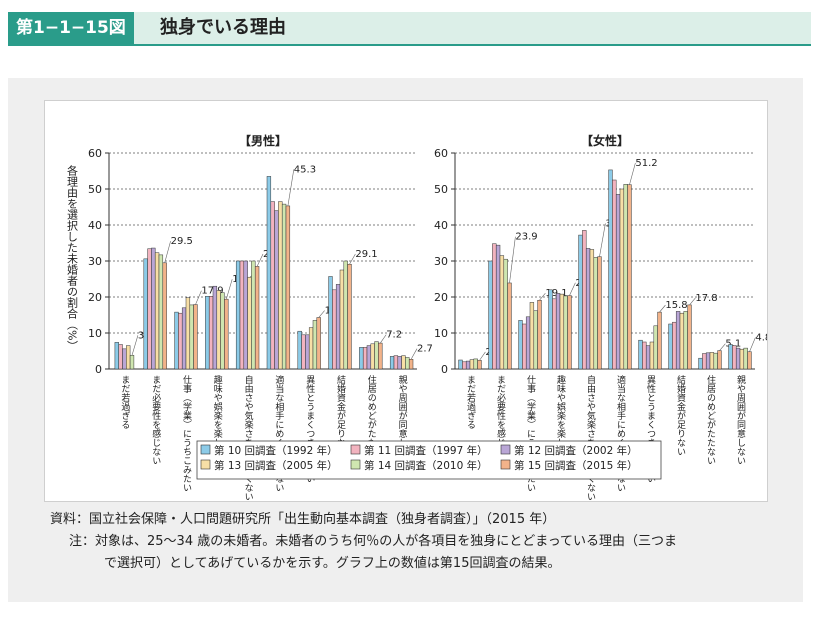 Image resolution: width=819 pixels, height=623 pixels. What do you see at coordinates (98, 369) in the screenshot?
I see `y-tick-label: 0` at bounding box center [98, 369].